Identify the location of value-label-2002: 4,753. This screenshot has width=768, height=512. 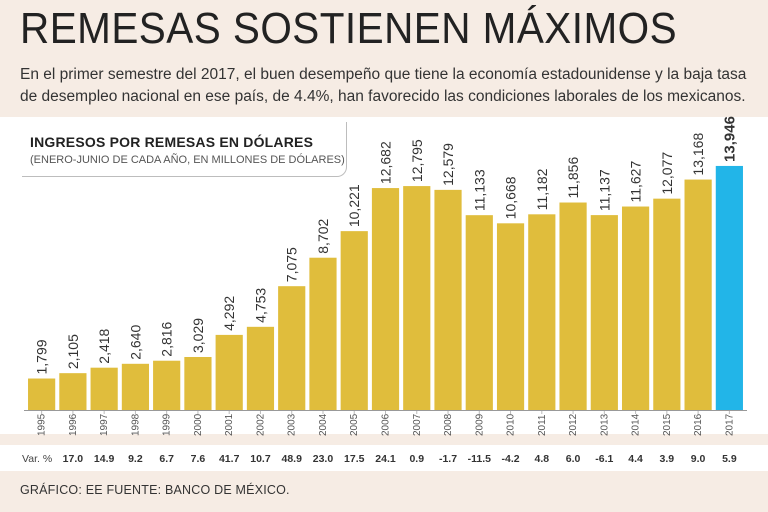
(260, 305).